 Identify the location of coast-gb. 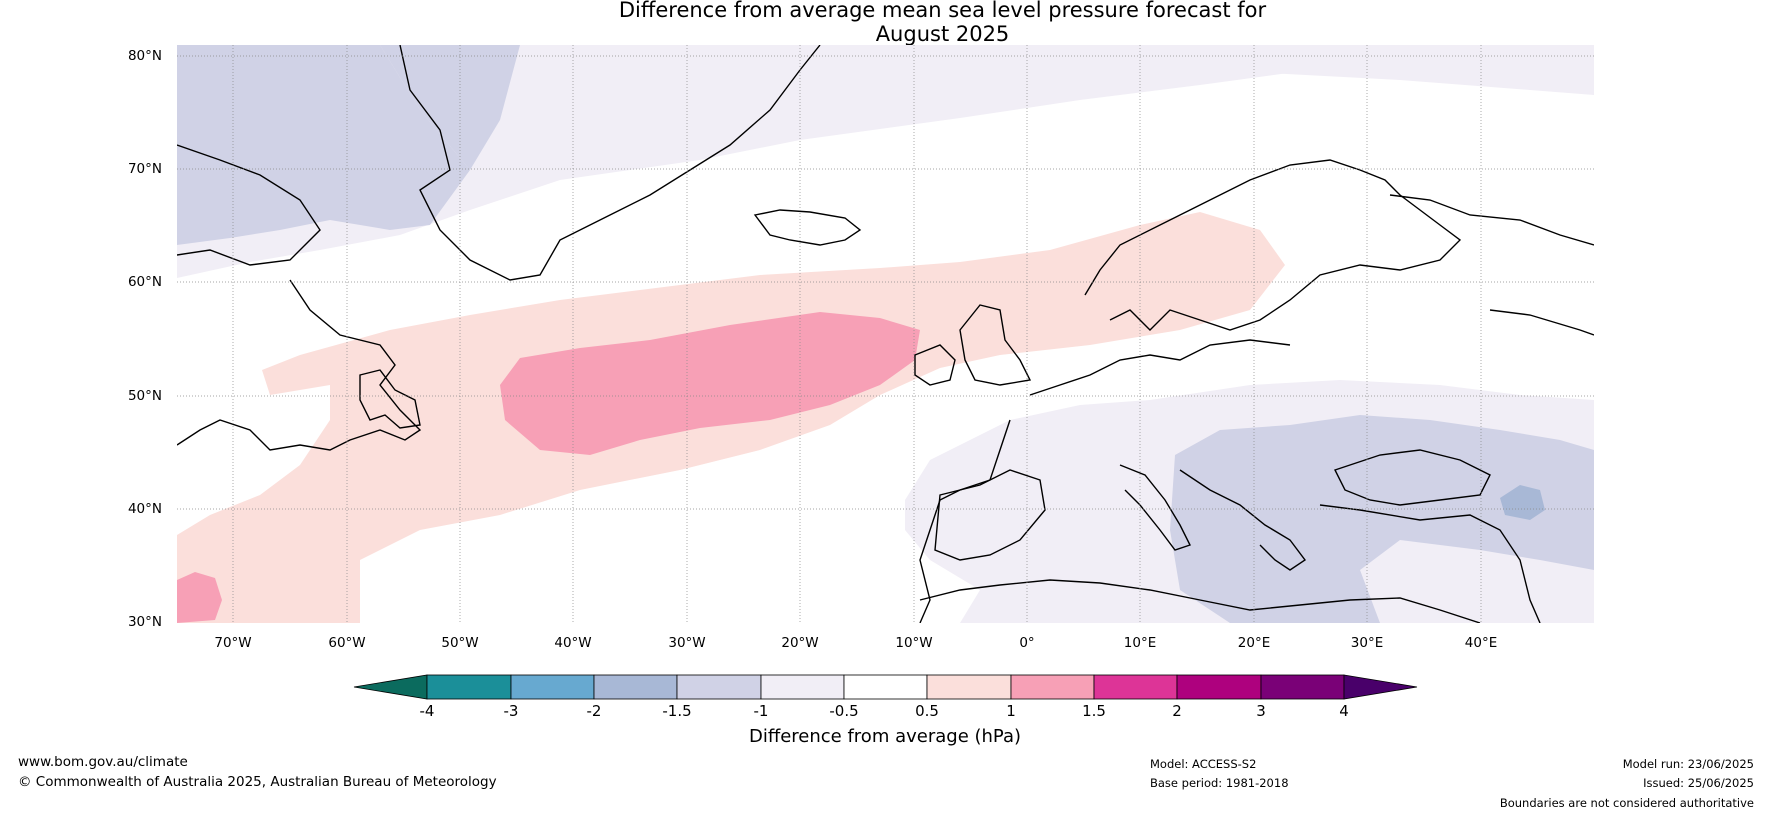
(995, 345).